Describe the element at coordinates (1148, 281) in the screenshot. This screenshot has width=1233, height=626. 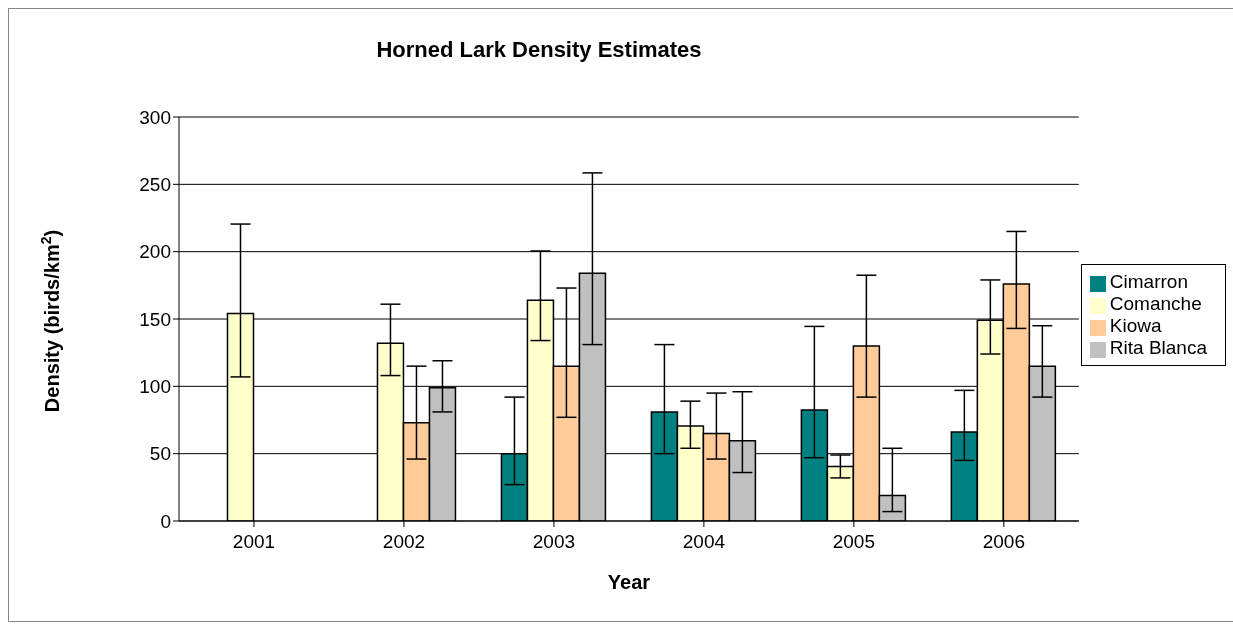
I see `legend-label: Cimarron` at that location.